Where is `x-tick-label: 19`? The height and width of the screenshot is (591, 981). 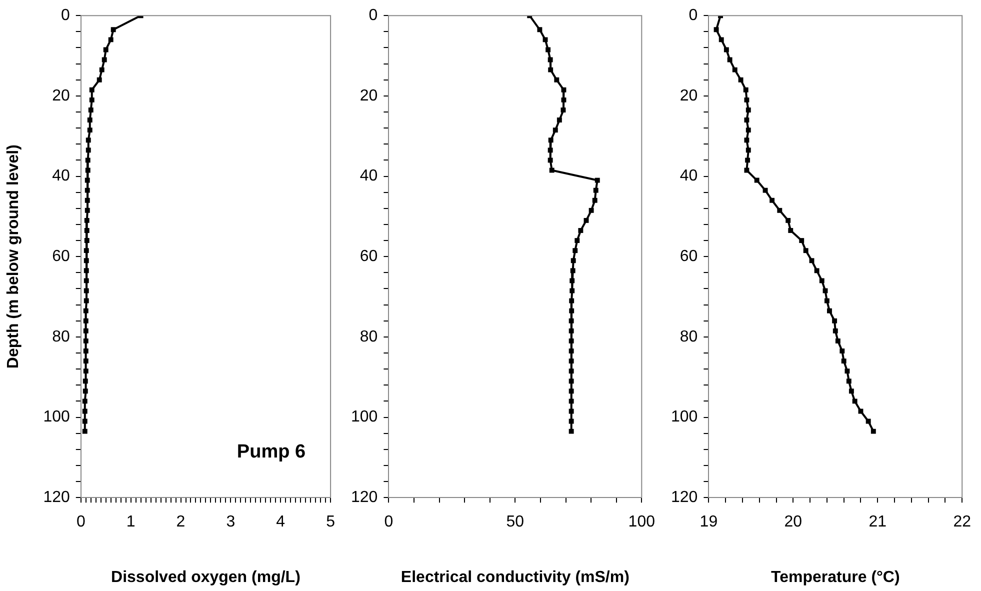
x-tick-label: 19 is located at coordinates (709, 522).